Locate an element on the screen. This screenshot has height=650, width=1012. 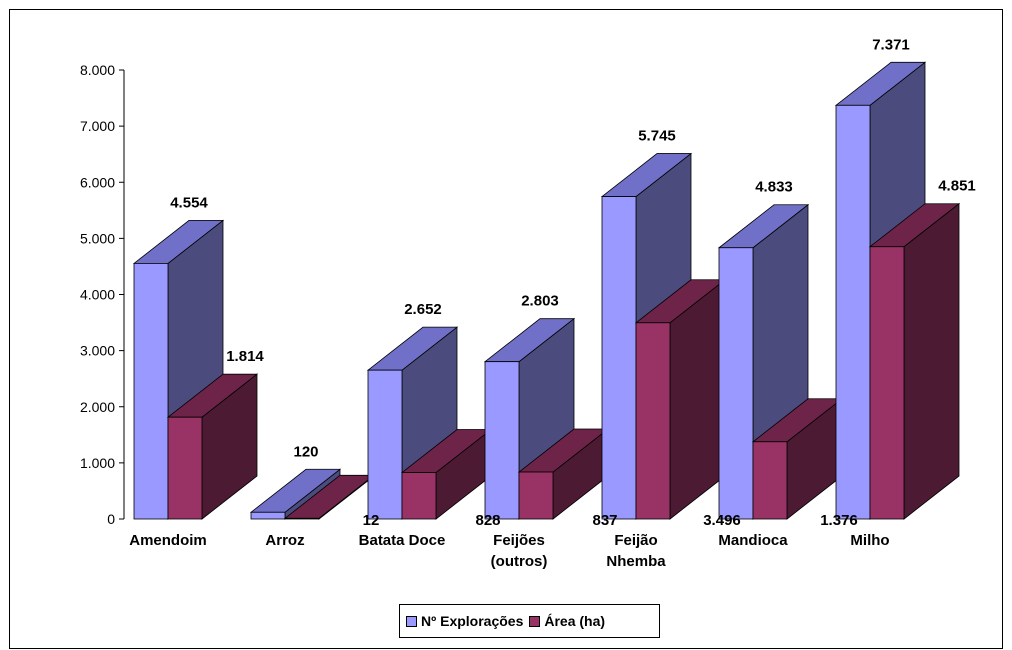
x-tick-label: Feijão Nhemba is located at coordinates (636, 551).